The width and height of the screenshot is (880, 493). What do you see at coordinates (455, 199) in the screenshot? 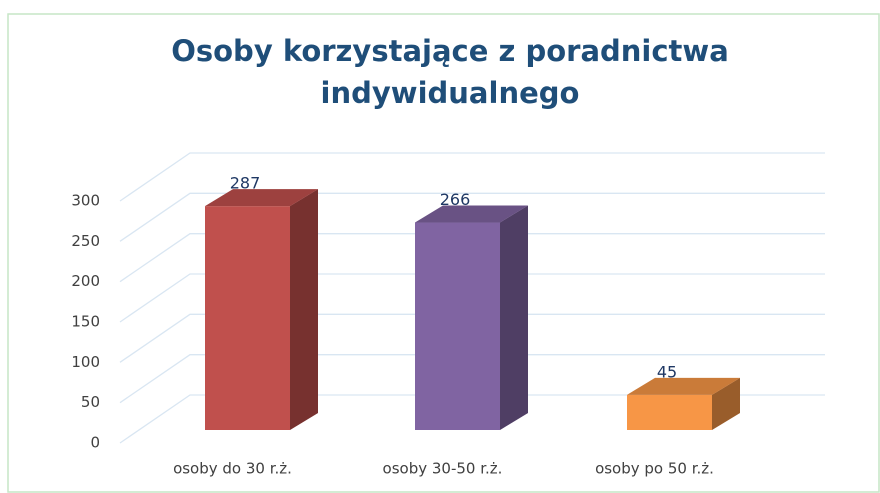
I see `value-label: 266` at bounding box center [455, 199].